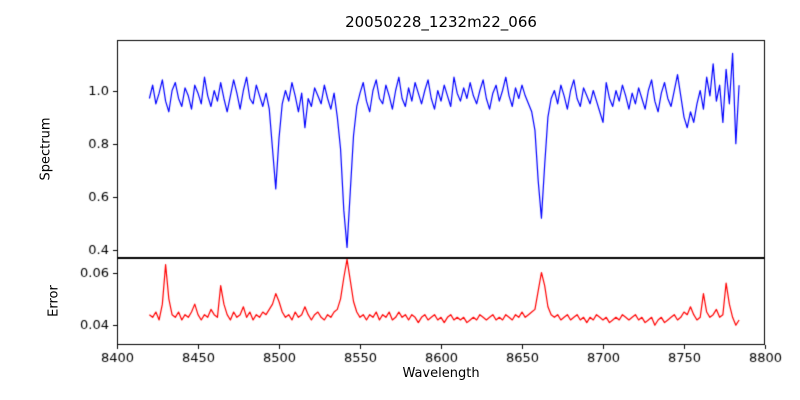 This screenshot has height=400, width=800. What do you see at coordinates (441, 22) in the screenshot?
I see `chart-title: 20050228_1232m22_066` at bounding box center [441, 22].